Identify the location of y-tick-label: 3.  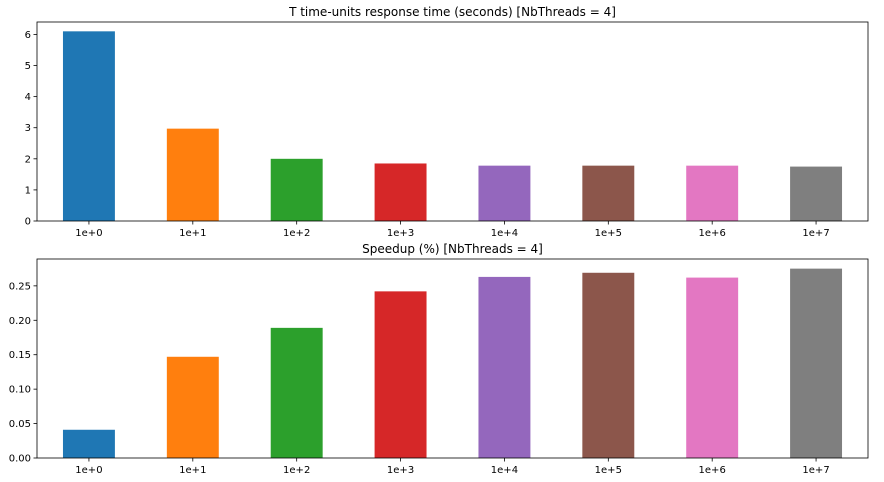
(28, 128).